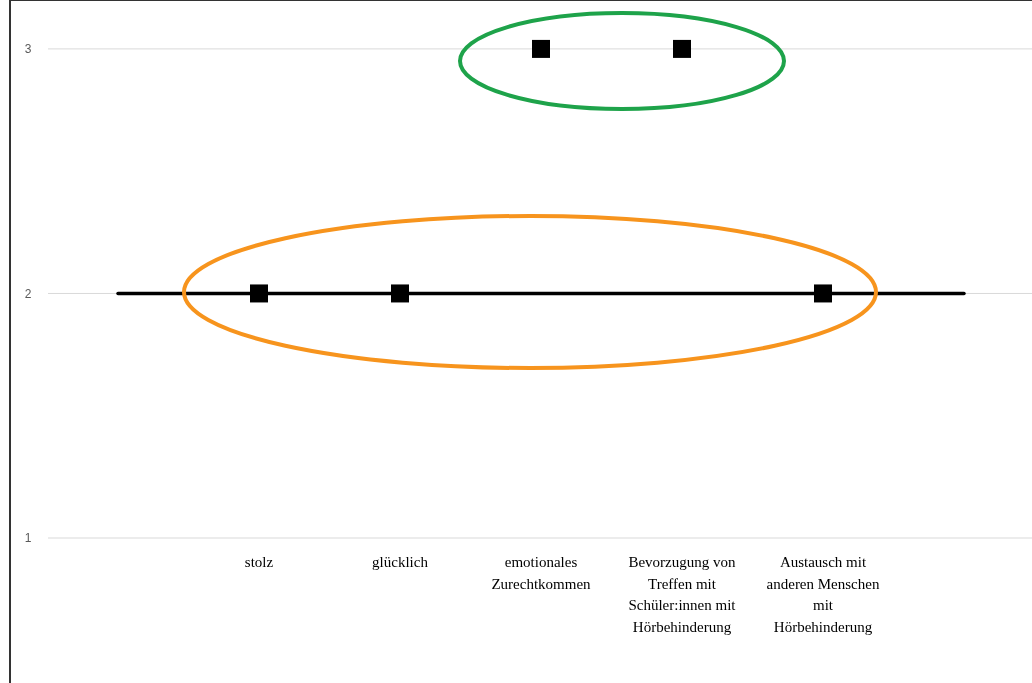 The width and height of the screenshot is (1032, 683). I want to click on y-tick-label: 3, so click(28, 49).